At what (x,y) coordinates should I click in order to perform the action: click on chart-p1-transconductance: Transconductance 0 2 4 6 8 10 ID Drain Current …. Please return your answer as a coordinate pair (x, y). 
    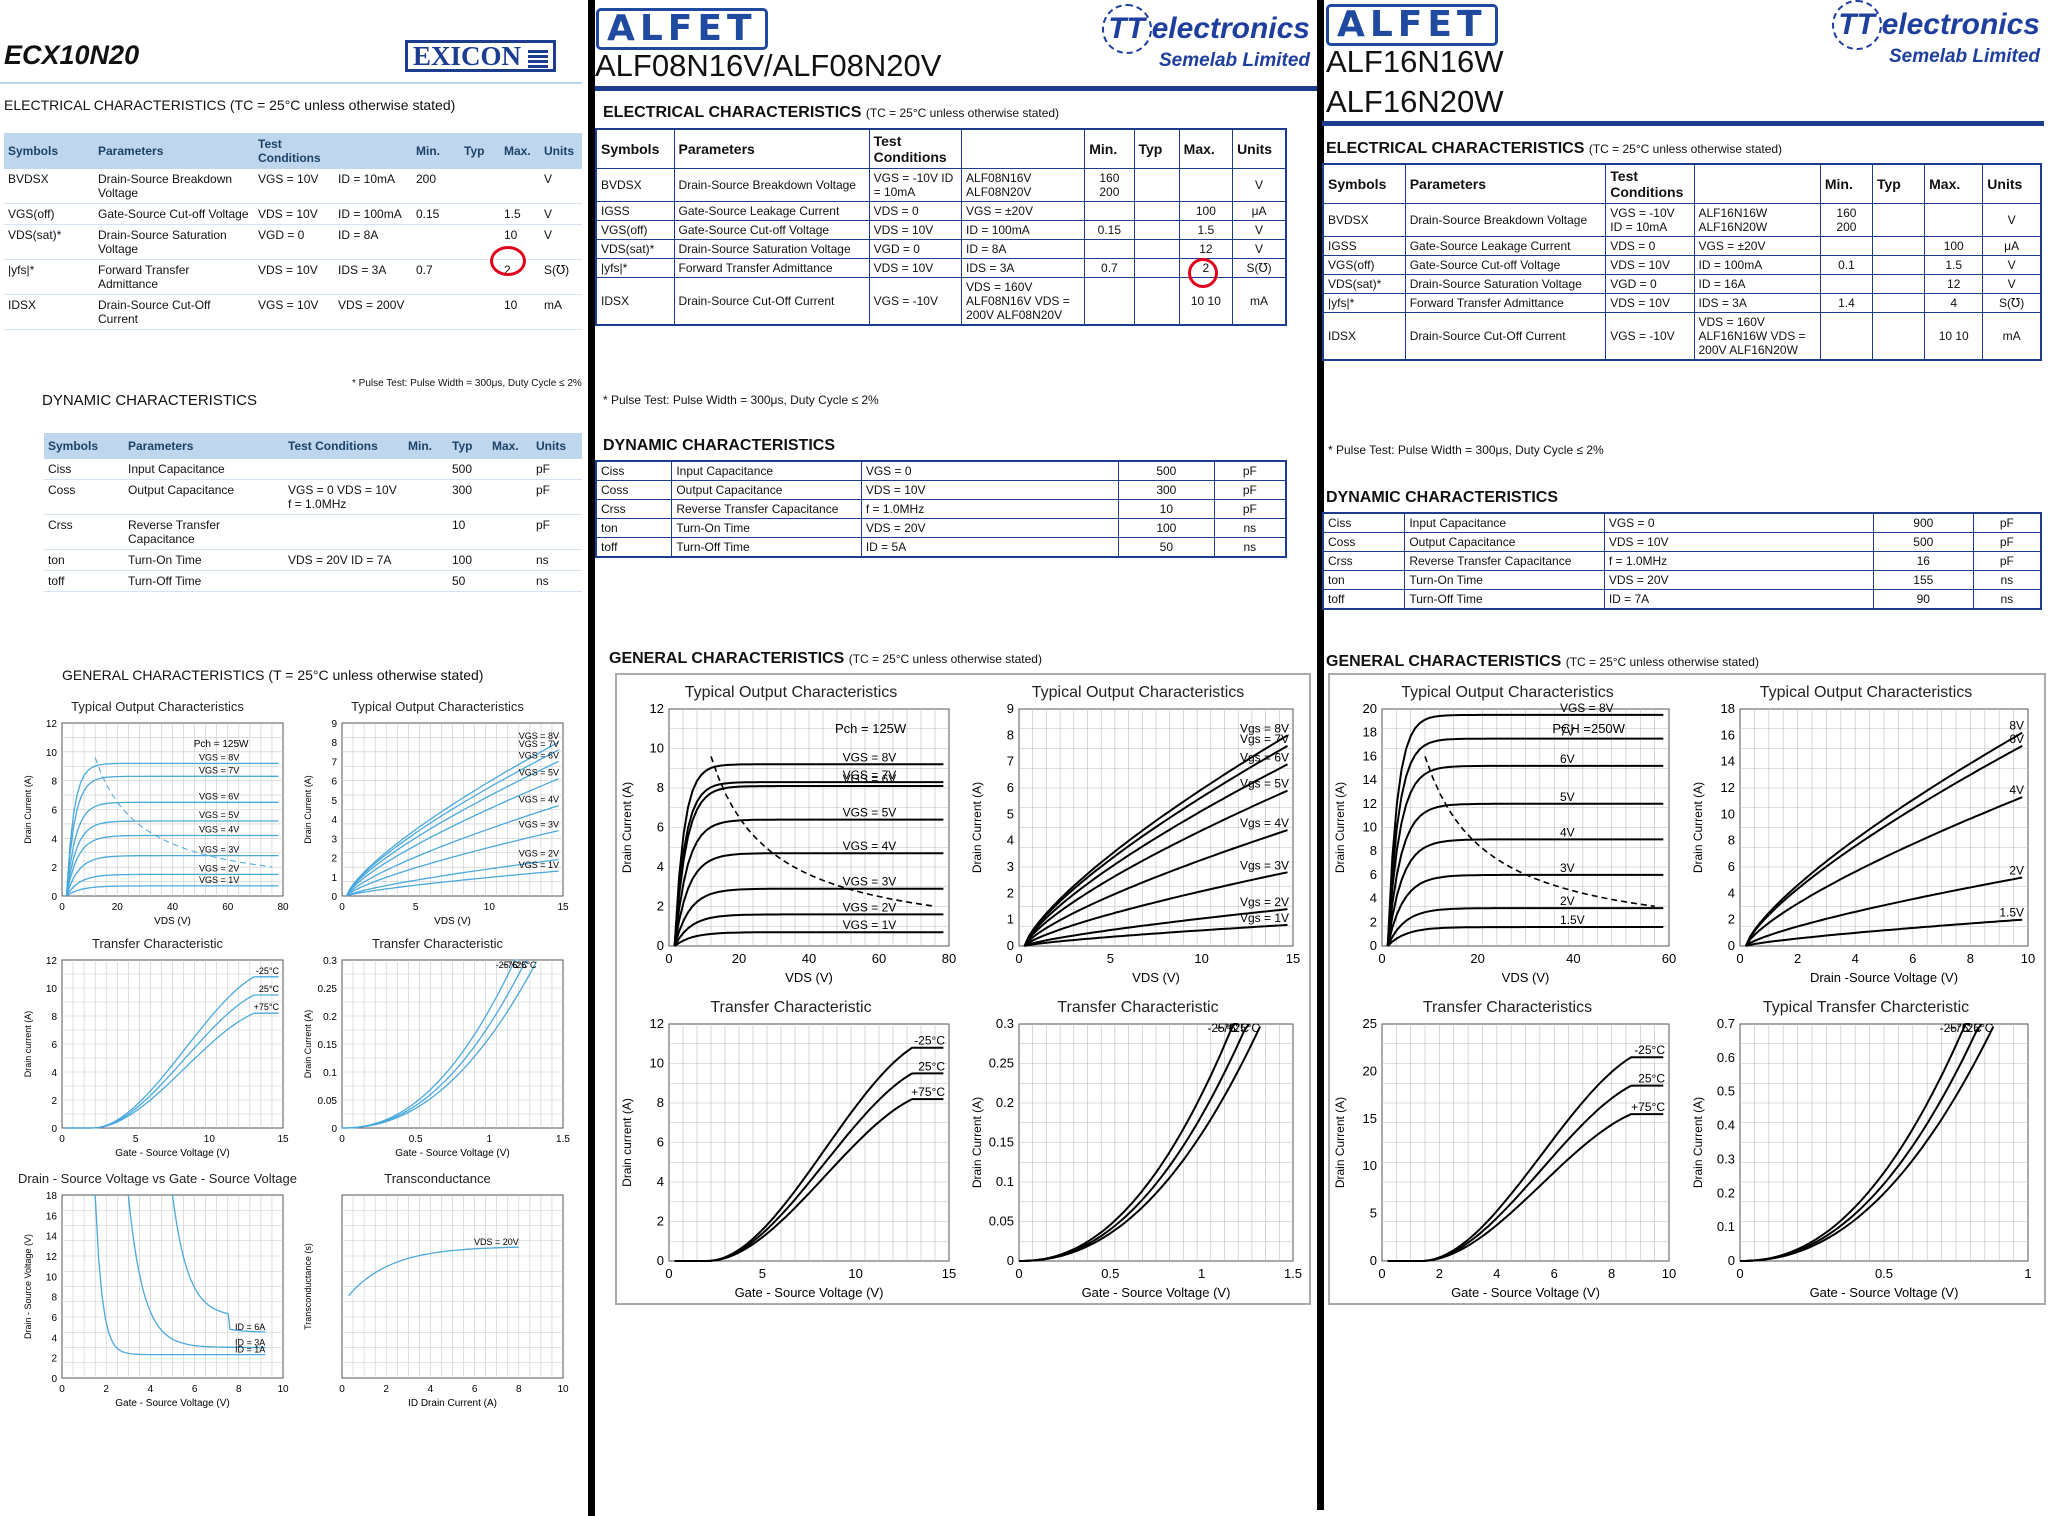
    Looking at the image, I should click on (436, 1290).